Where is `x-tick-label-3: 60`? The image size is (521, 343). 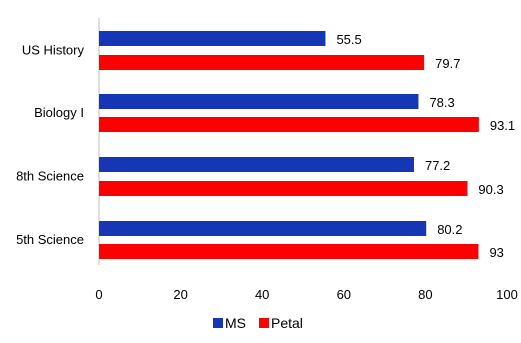 x-tick-label-3: 60 is located at coordinates (344, 294).